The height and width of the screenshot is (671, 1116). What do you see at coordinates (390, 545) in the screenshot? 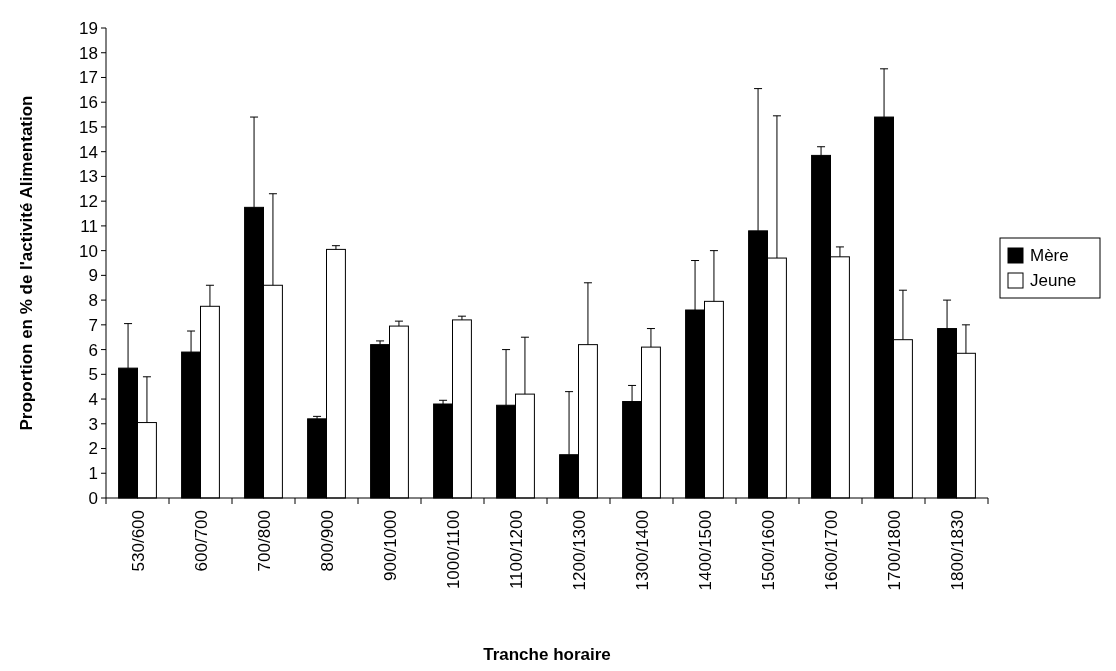
I see `x-tick-label: 900/1000` at bounding box center [390, 545].